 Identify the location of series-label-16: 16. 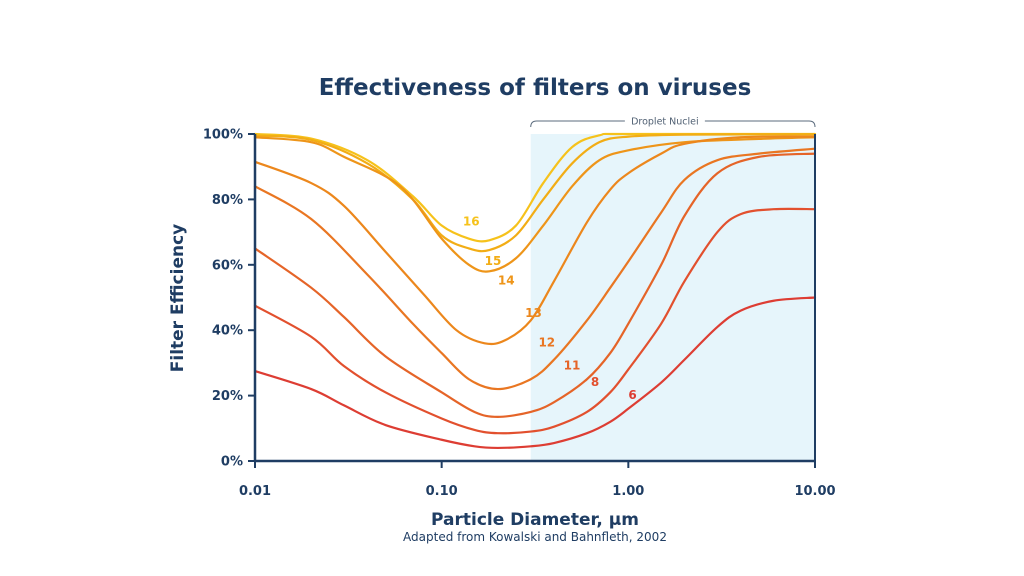
(471, 222).